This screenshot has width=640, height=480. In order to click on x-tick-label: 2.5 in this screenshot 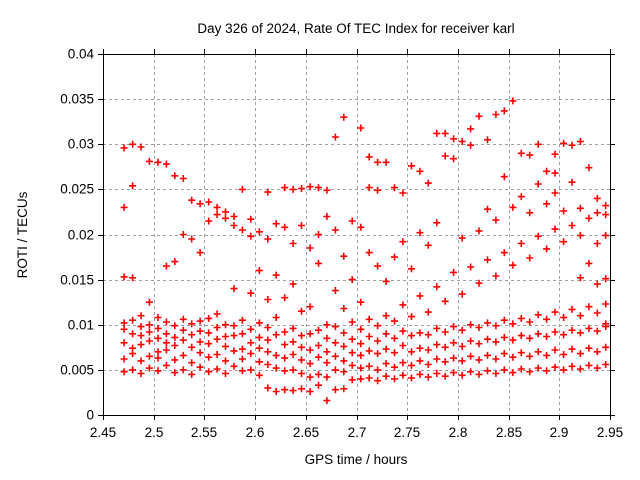, I will do `click(154, 432)`.